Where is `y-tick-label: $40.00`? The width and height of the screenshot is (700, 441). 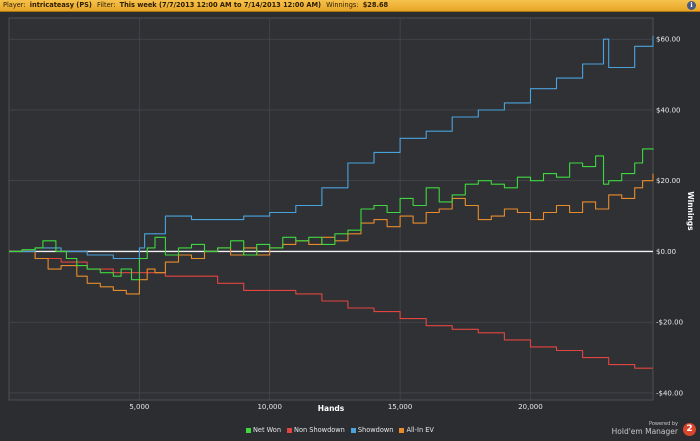 y-tick-label: $40.00 is located at coordinates (668, 110).